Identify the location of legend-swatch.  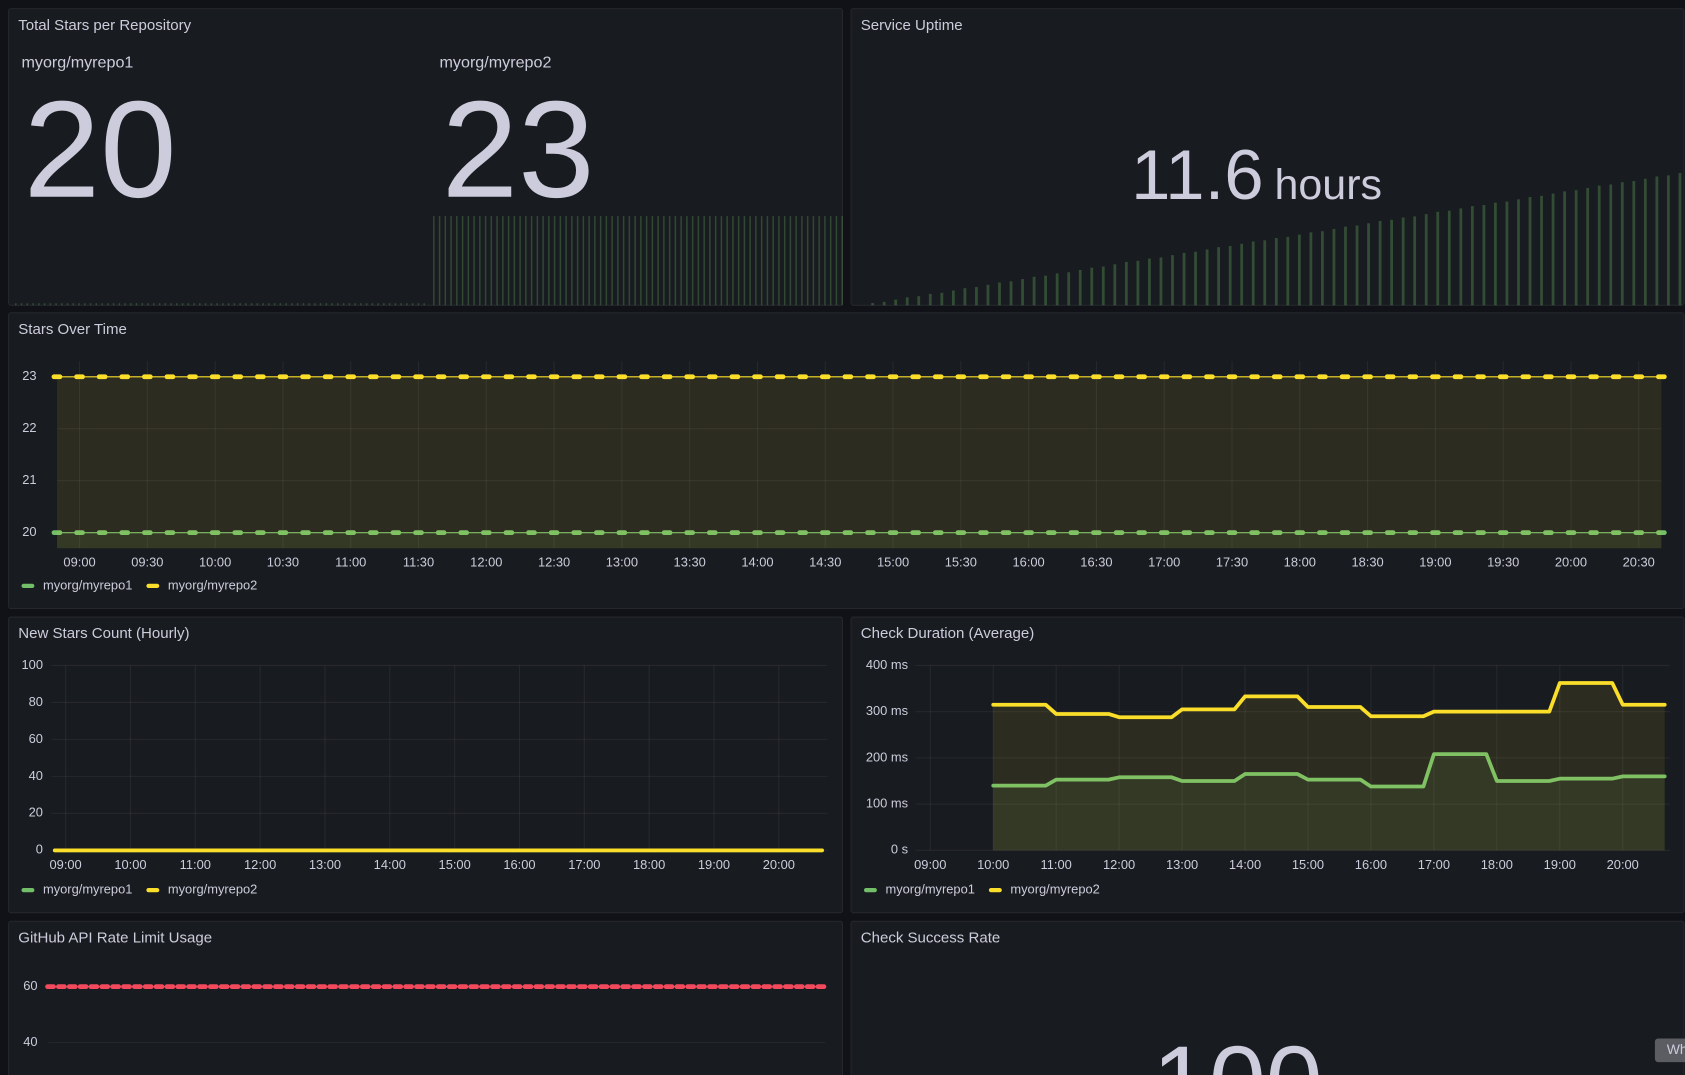
(28, 890).